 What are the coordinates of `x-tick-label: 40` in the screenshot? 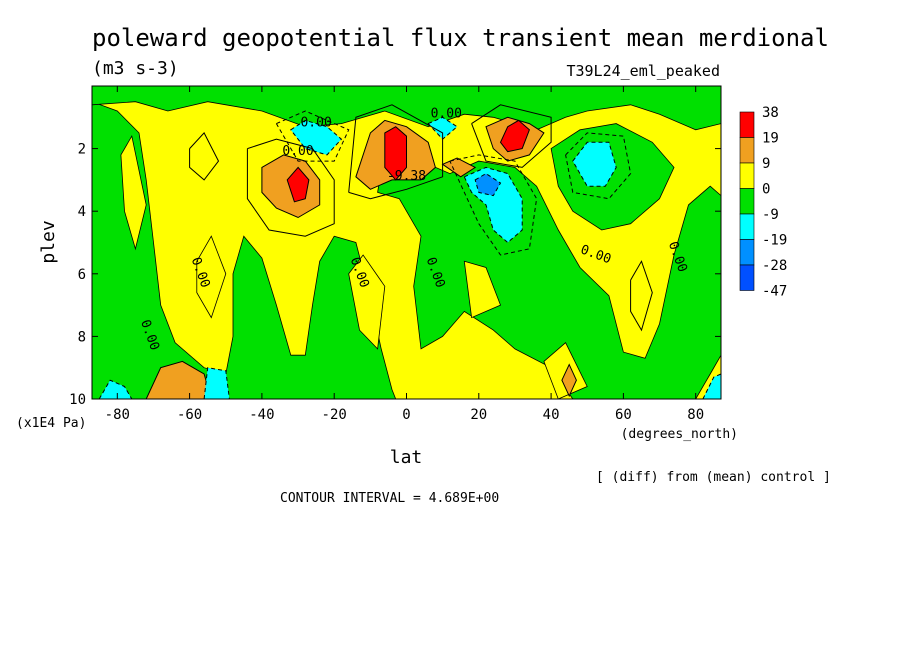 It's located at (551, 415).